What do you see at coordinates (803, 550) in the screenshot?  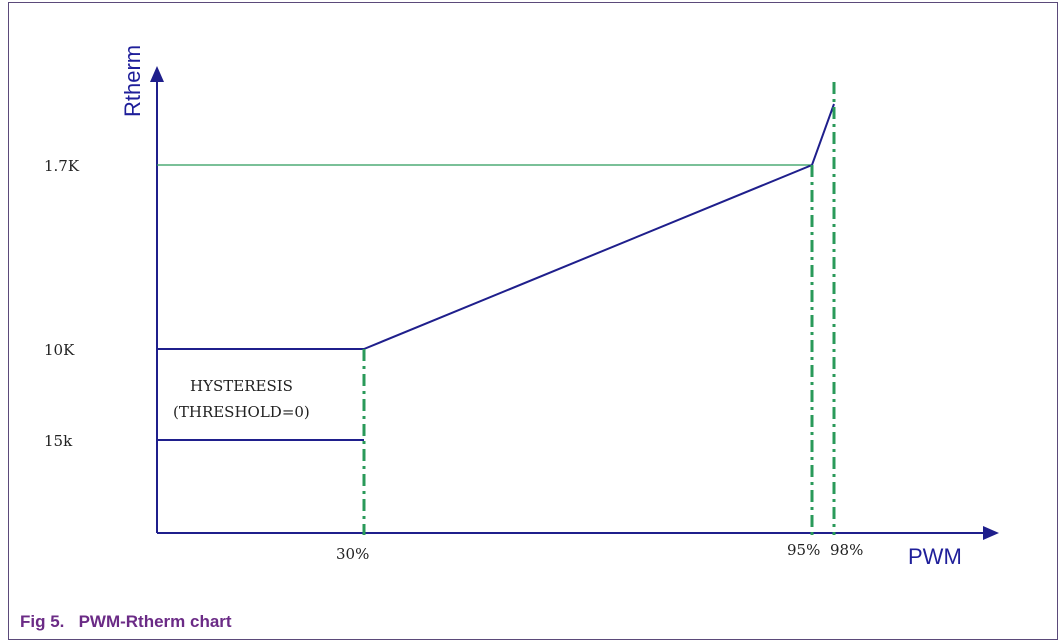 I see `x-tick-95: 95%` at bounding box center [803, 550].